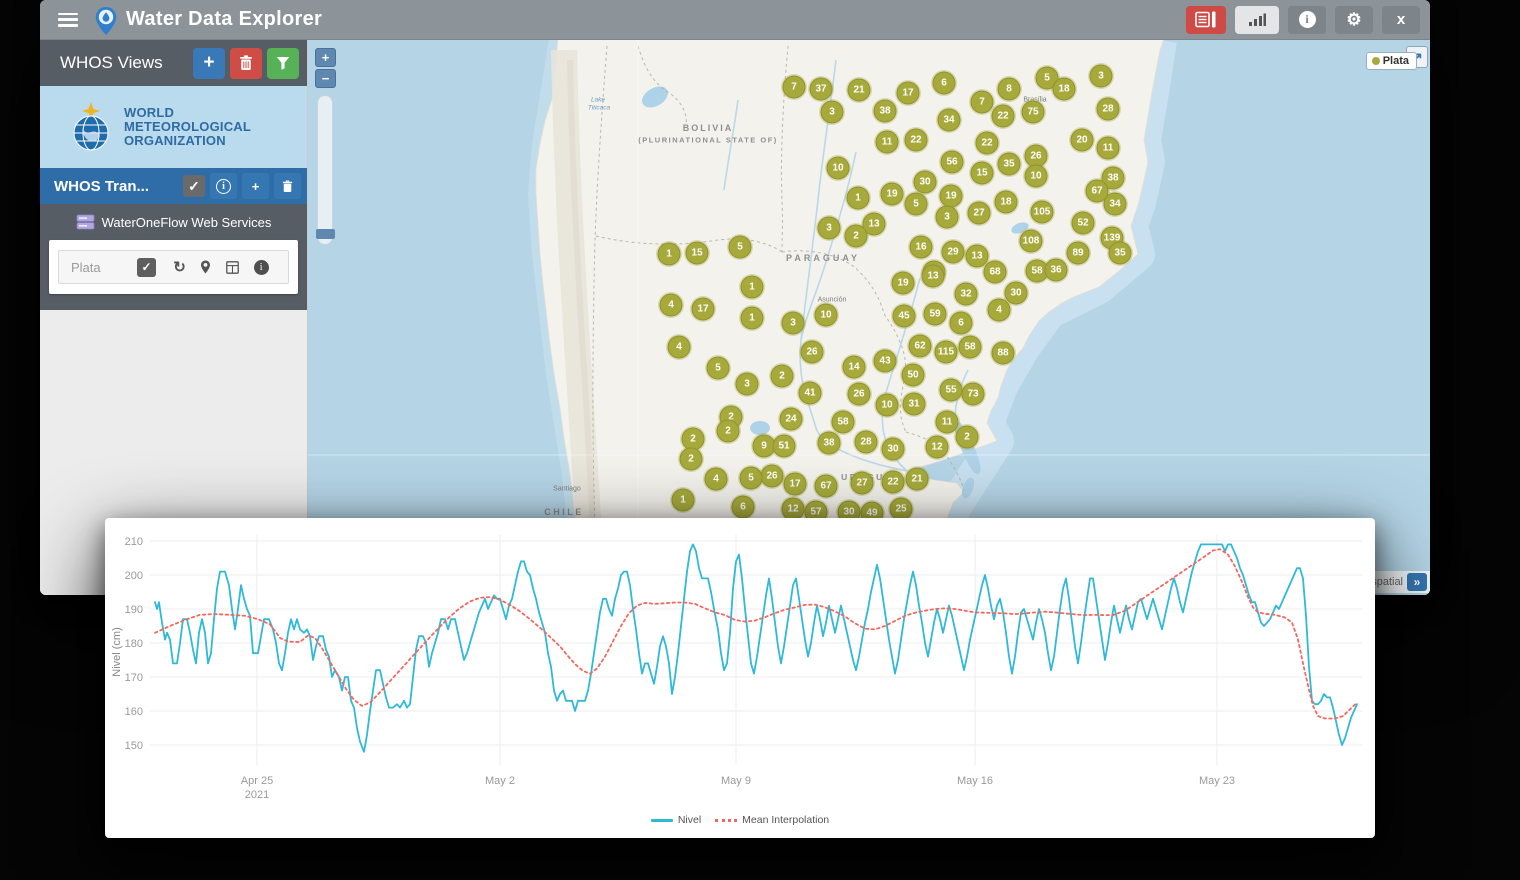  What do you see at coordinates (973, 394) in the screenshot?
I see `cluster-marker: 73` at bounding box center [973, 394].